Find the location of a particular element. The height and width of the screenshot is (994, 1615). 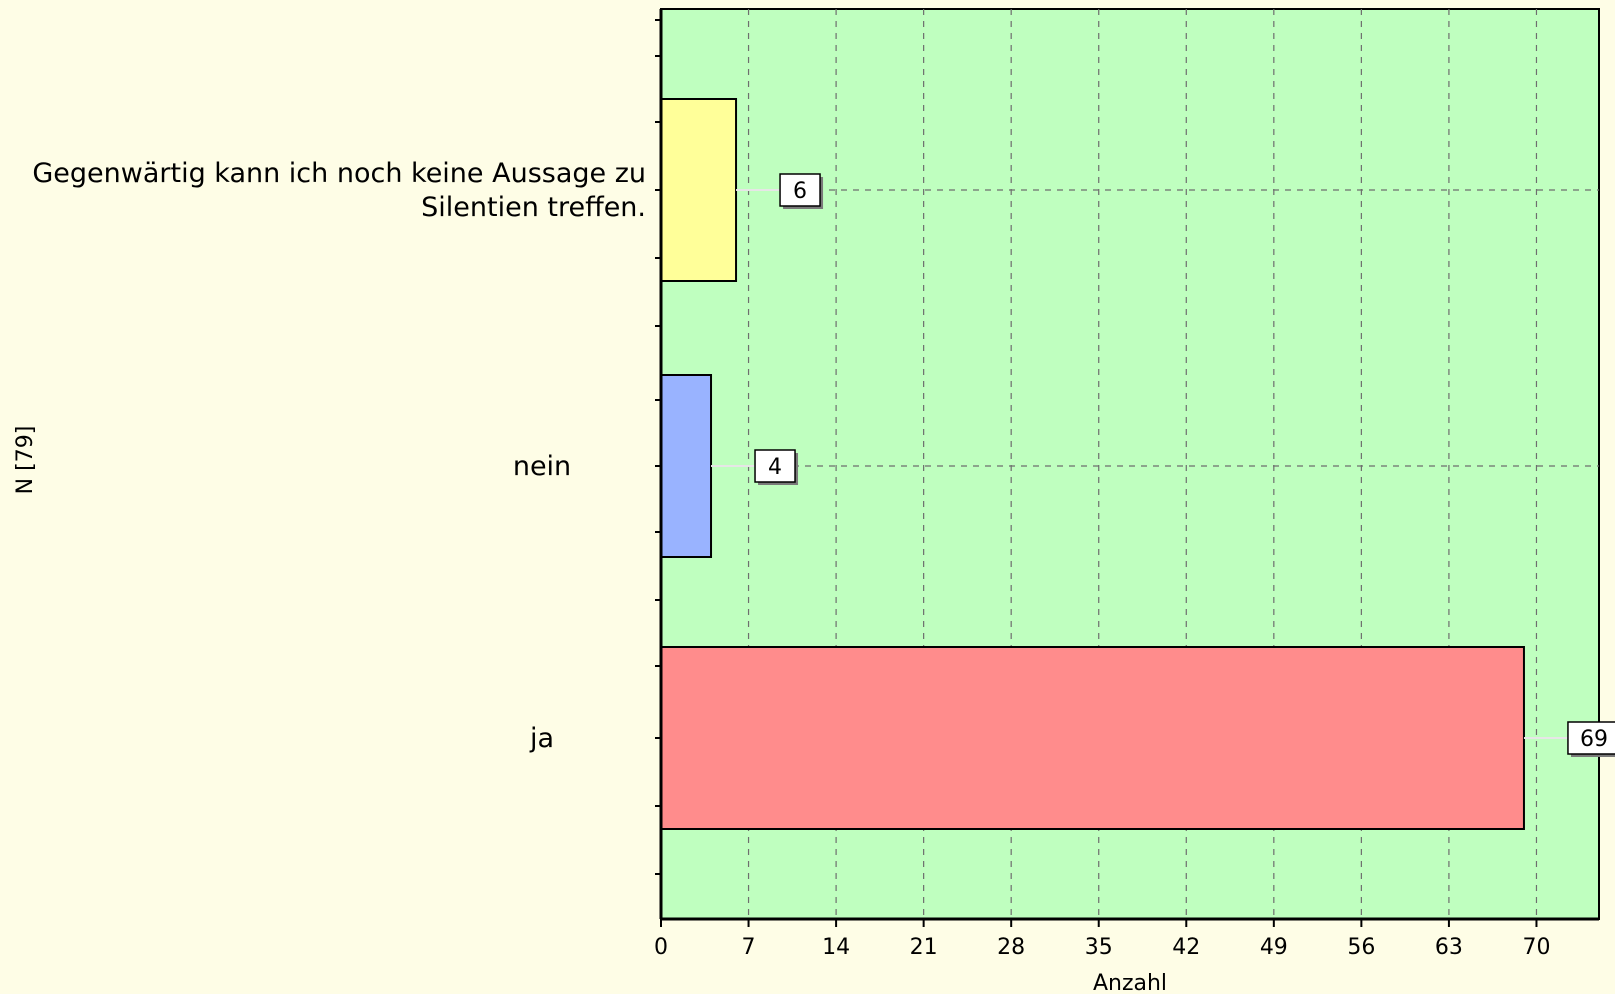

x-tick-label: 0 is located at coordinates (661, 947).